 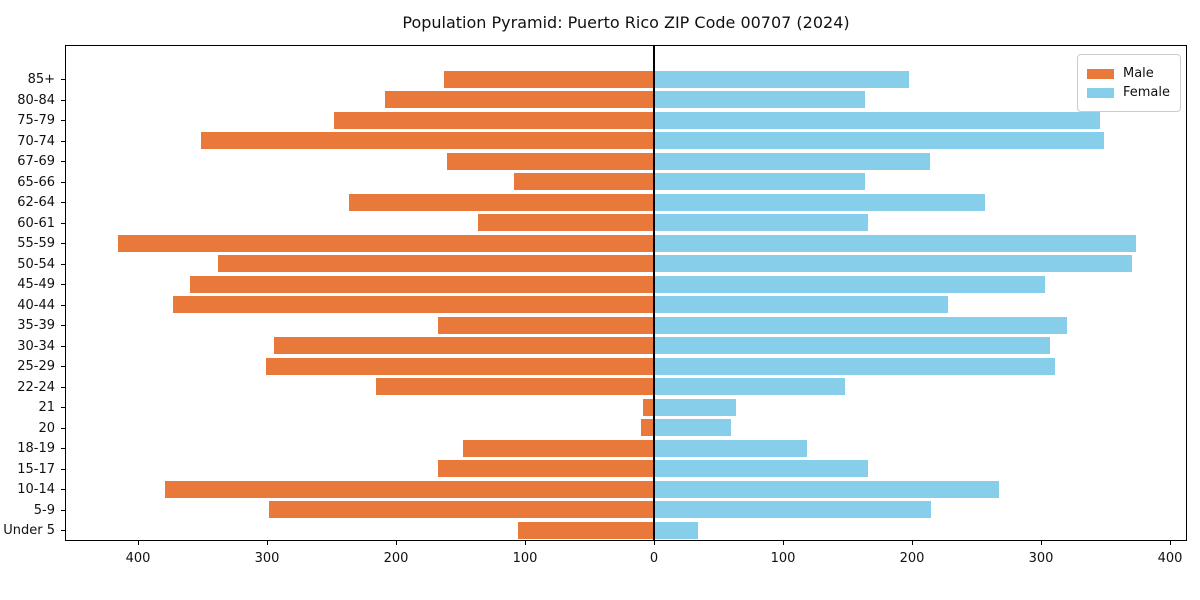 What do you see at coordinates (36, 489) in the screenshot?
I see `y-tick-label-10-14: 10-14` at bounding box center [36, 489].